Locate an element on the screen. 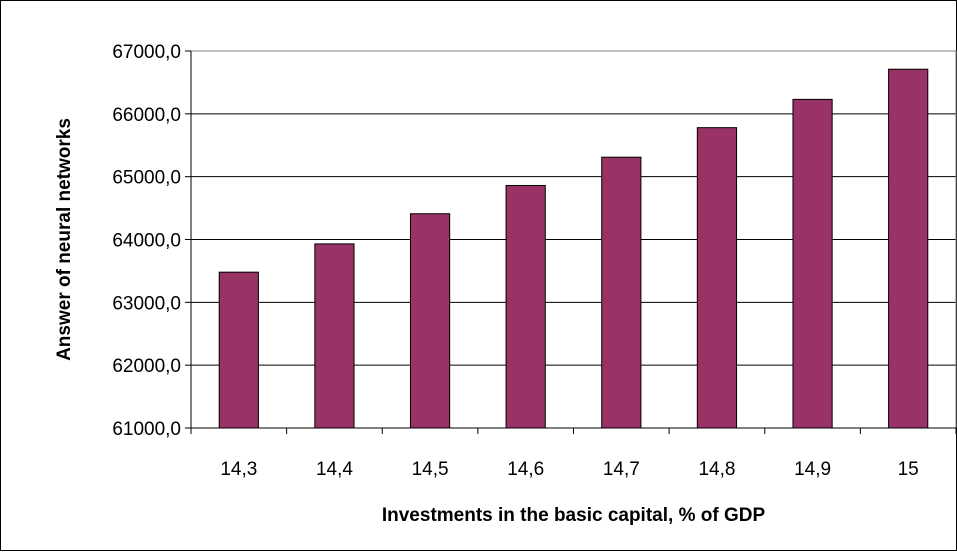 The image size is (957, 552). y-tick-label: 62000,0 is located at coordinates (146, 366).